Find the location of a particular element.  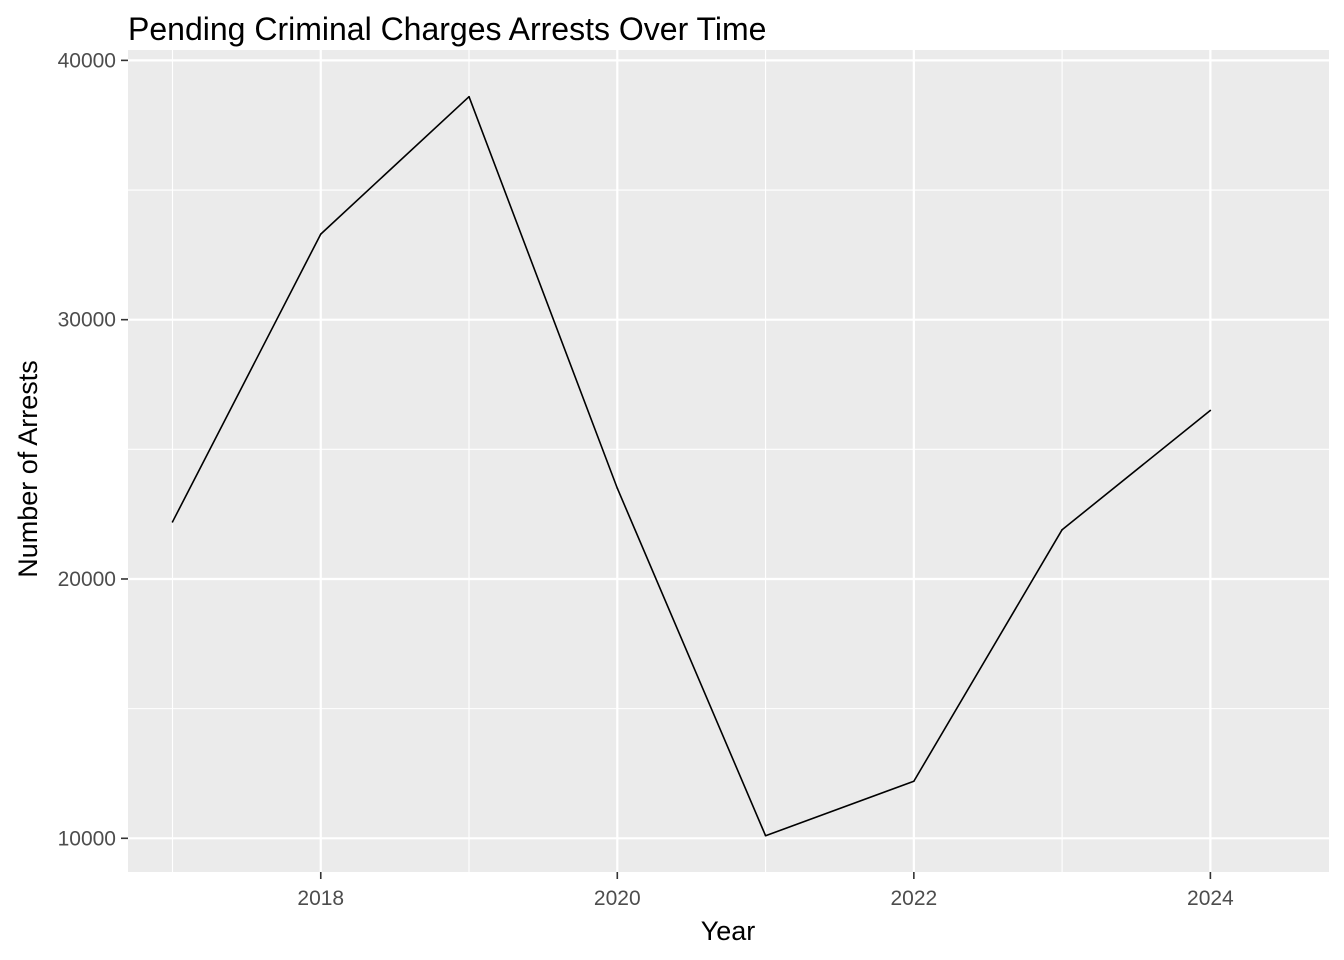

y-tick-label: 20000 is located at coordinates (87, 579).